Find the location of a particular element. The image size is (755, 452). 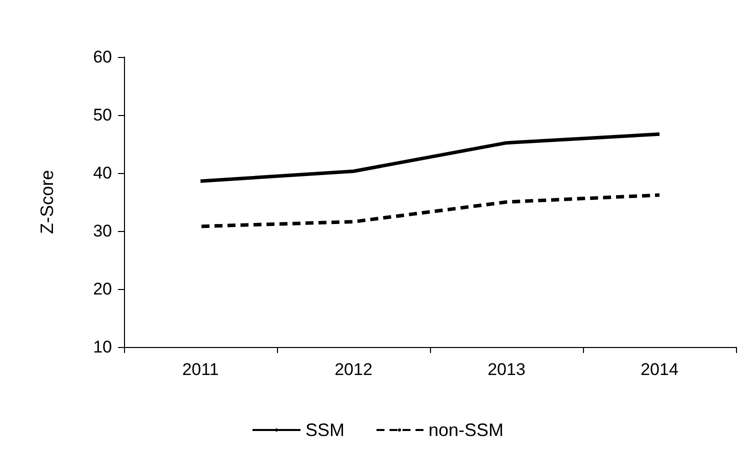

x-tick-label: 2012 is located at coordinates (353, 369).